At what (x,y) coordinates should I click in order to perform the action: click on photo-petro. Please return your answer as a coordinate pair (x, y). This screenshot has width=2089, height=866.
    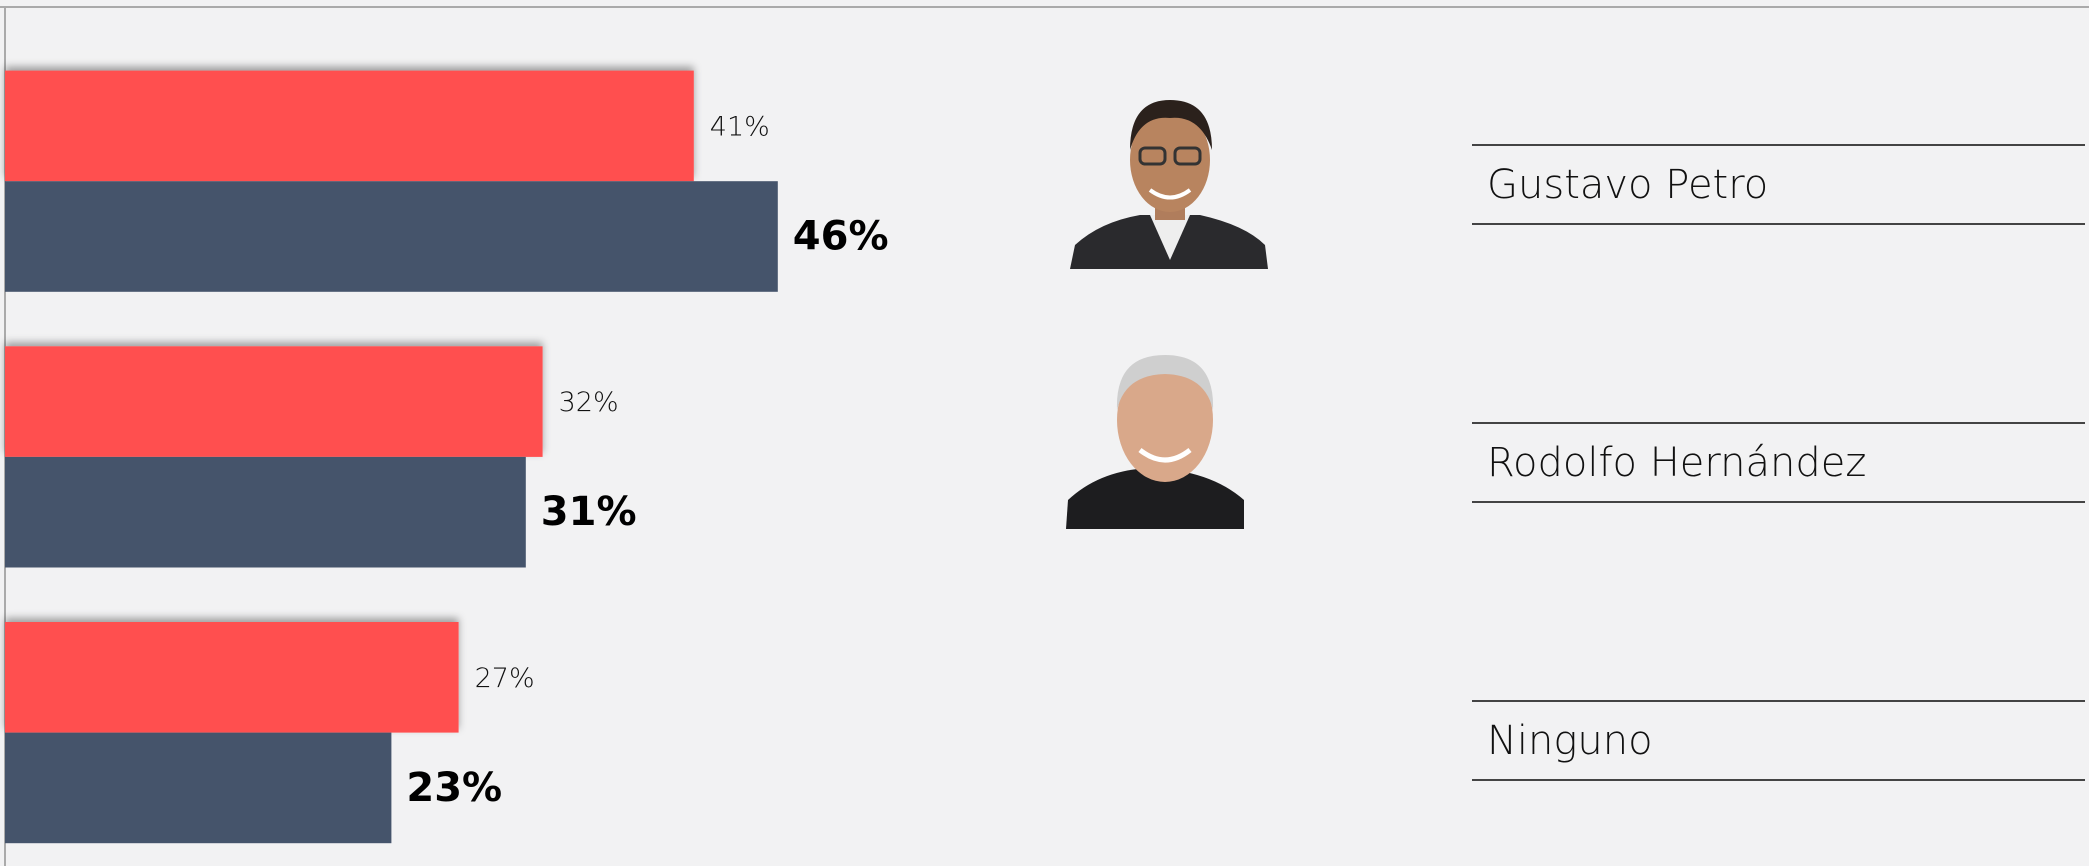
    Looking at the image, I should click on (1169, 182).